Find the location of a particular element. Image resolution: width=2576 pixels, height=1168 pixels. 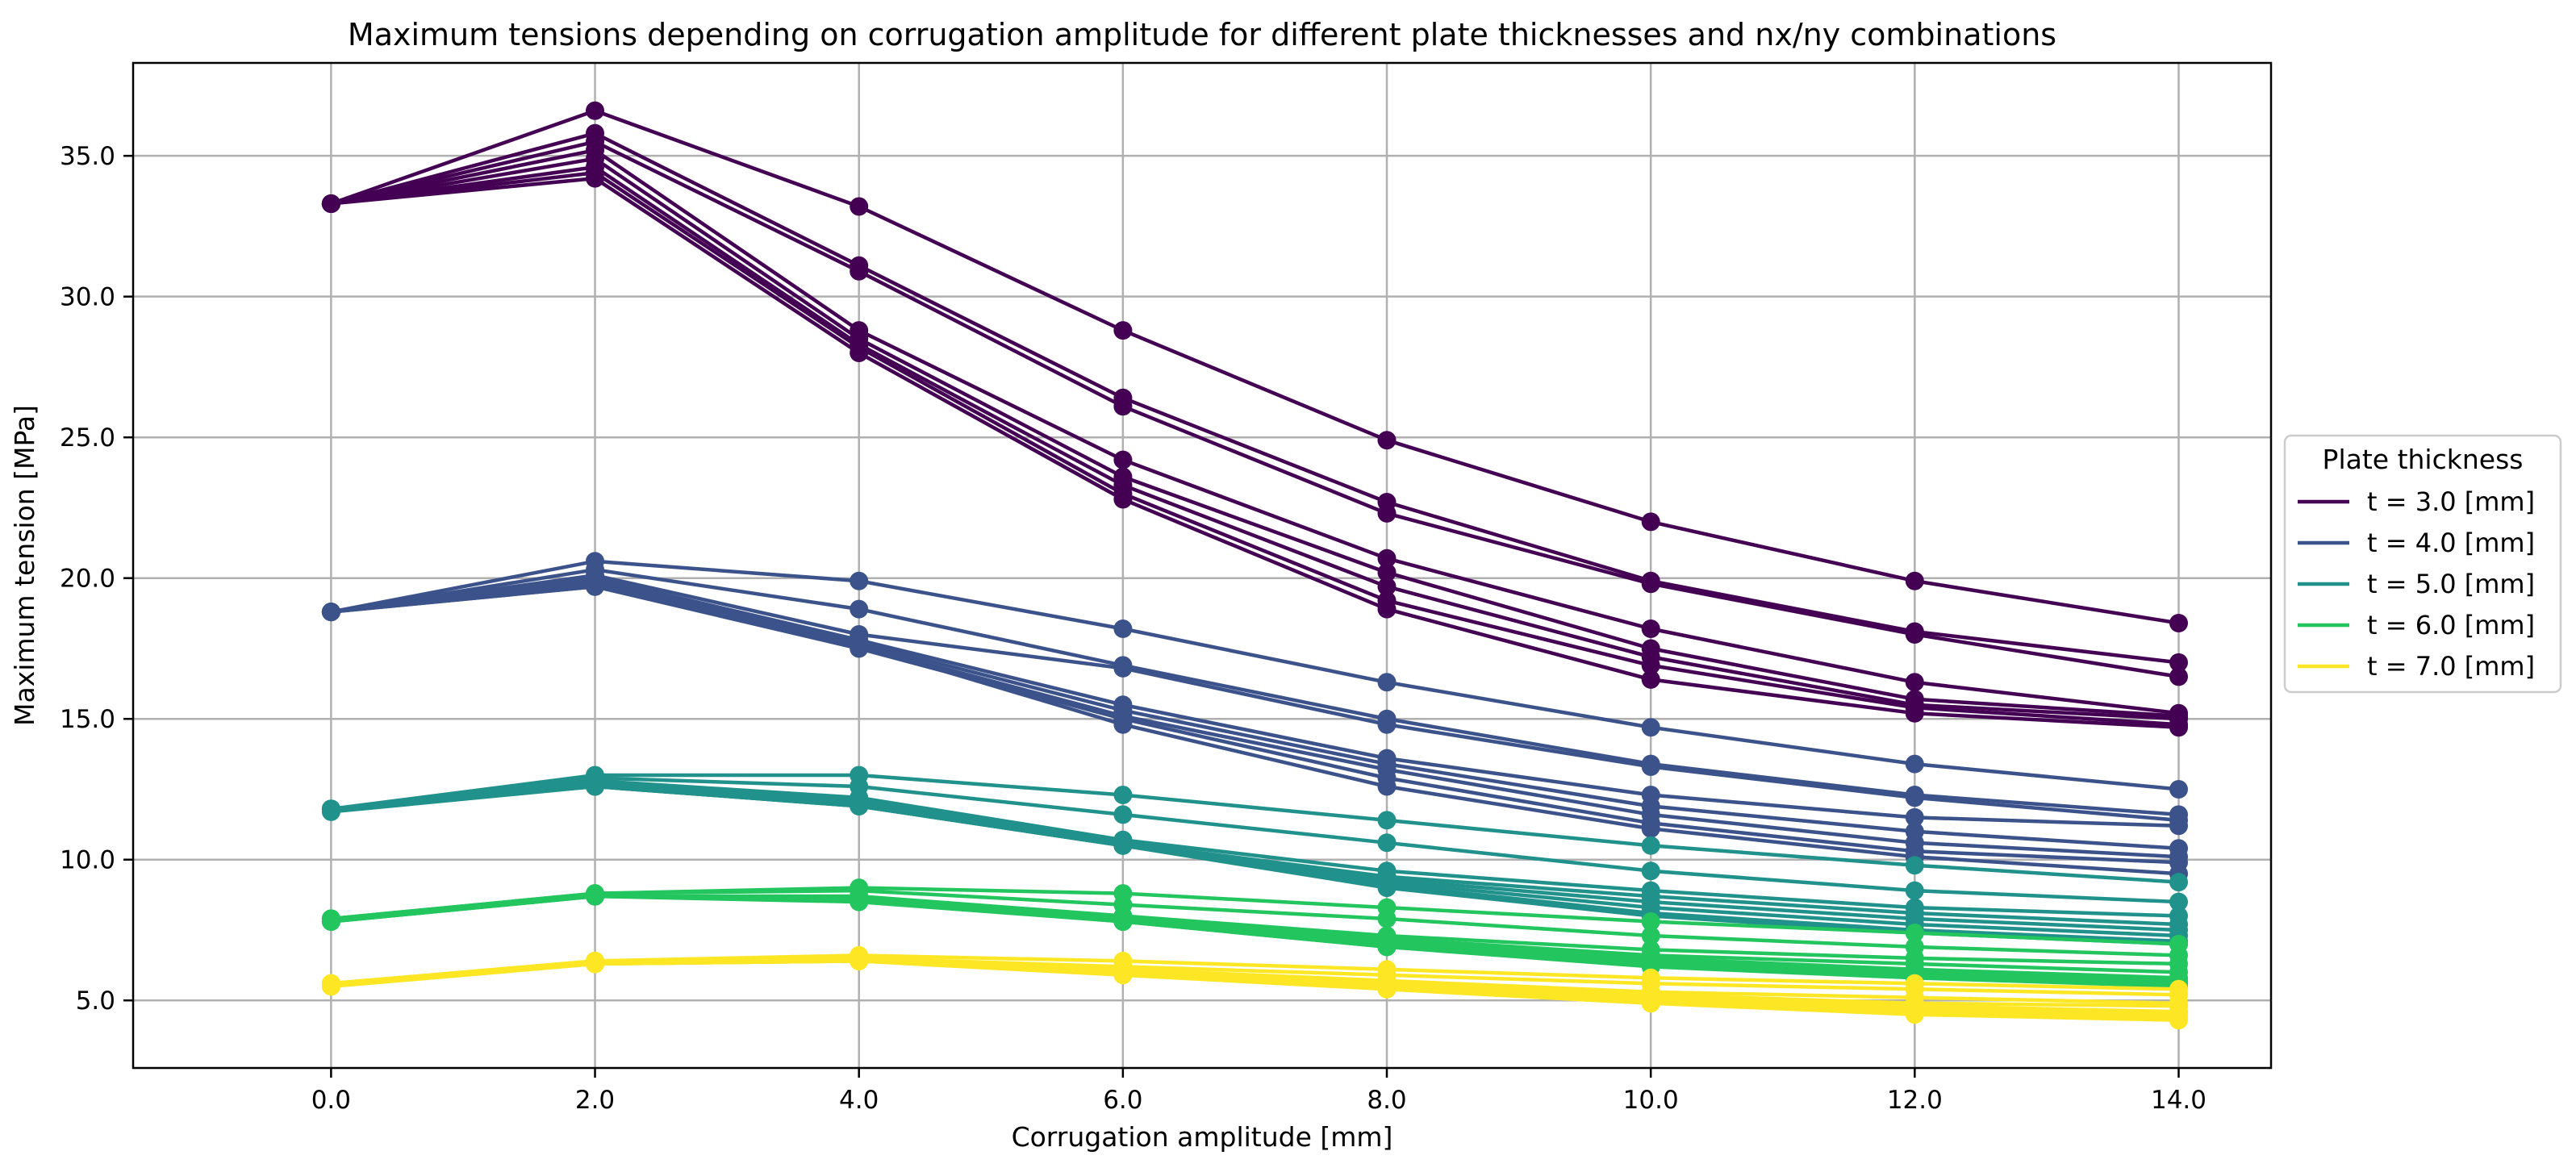

legend-box is located at coordinates (2422, 564).